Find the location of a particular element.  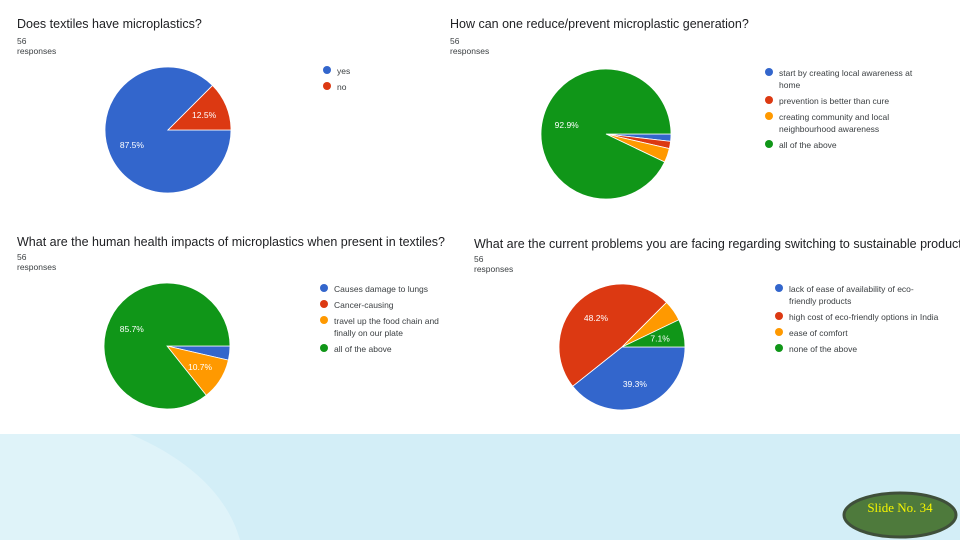

slice-data-label: 7.1% is located at coordinates (660, 338).